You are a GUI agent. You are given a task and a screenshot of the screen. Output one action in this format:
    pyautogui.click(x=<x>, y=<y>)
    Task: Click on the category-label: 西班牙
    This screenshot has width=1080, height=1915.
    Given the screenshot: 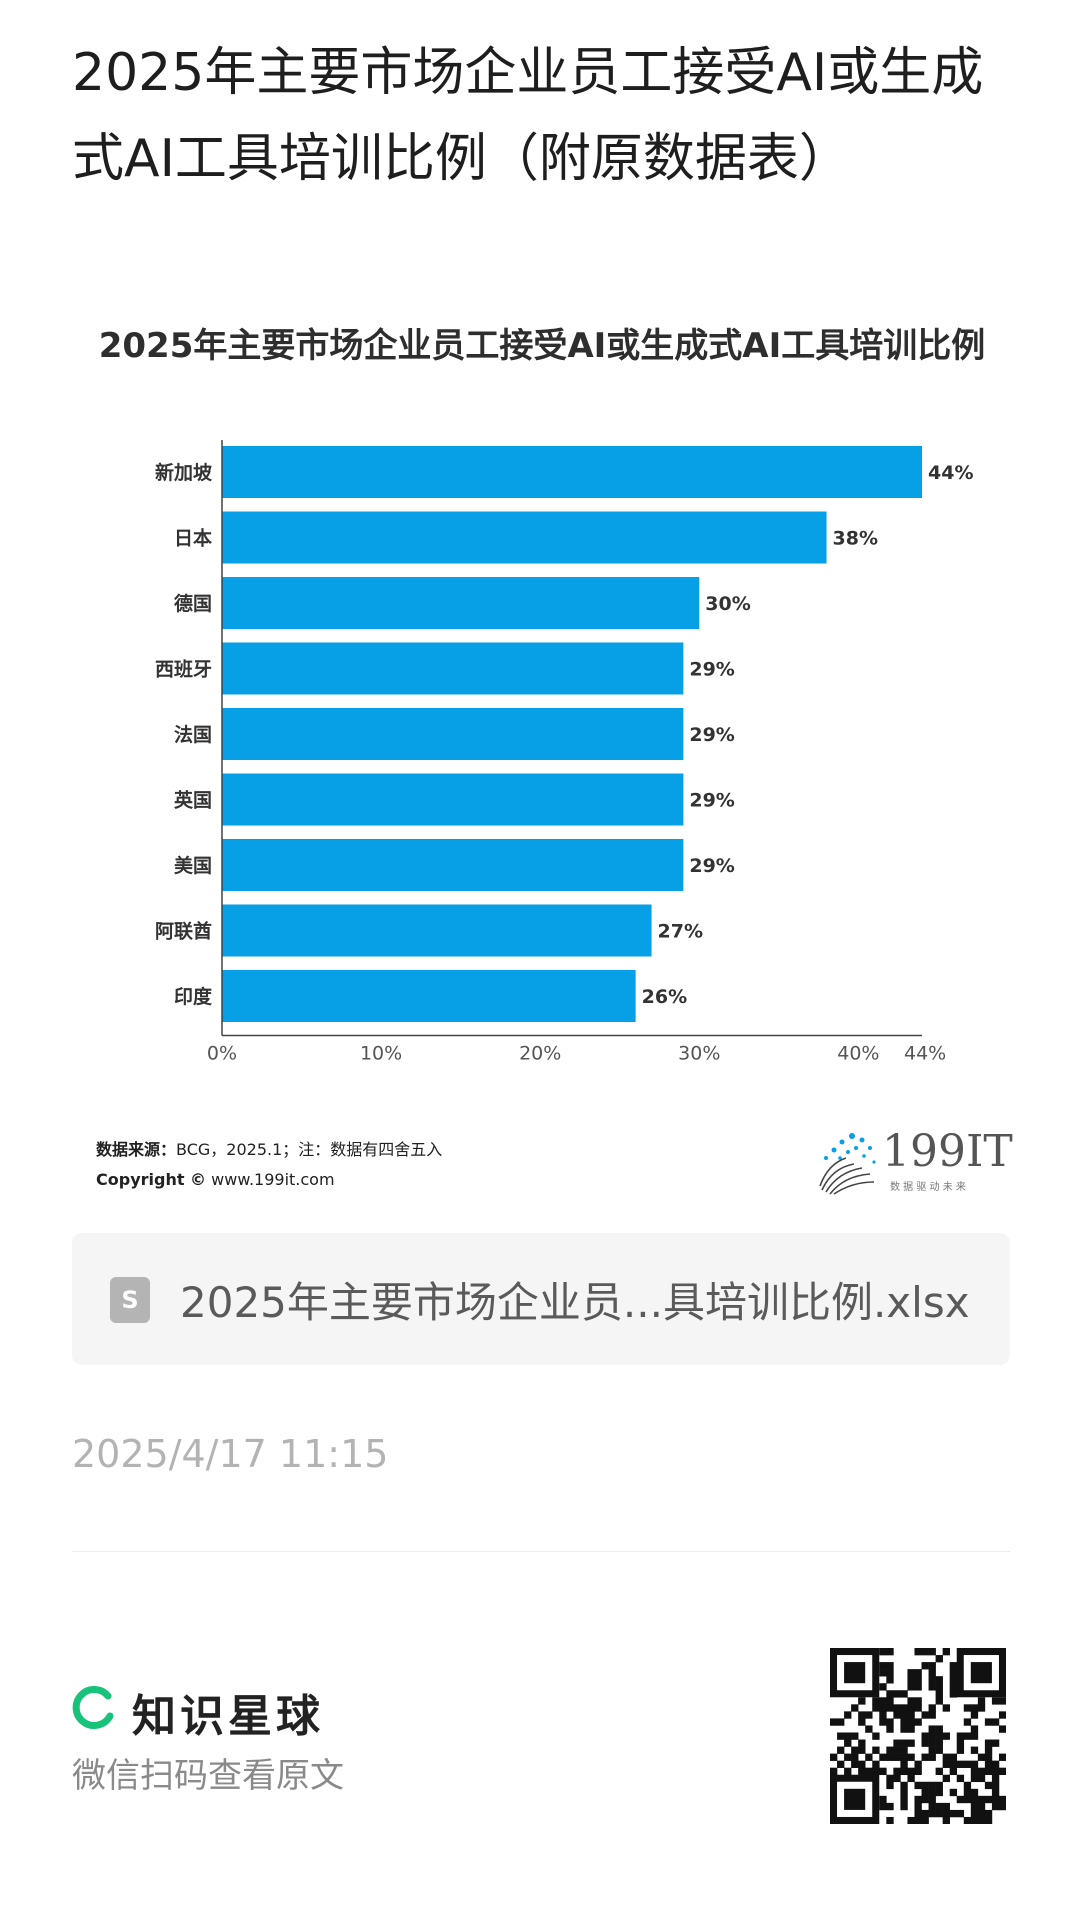 What is the action you would take?
    pyautogui.click(x=183, y=669)
    